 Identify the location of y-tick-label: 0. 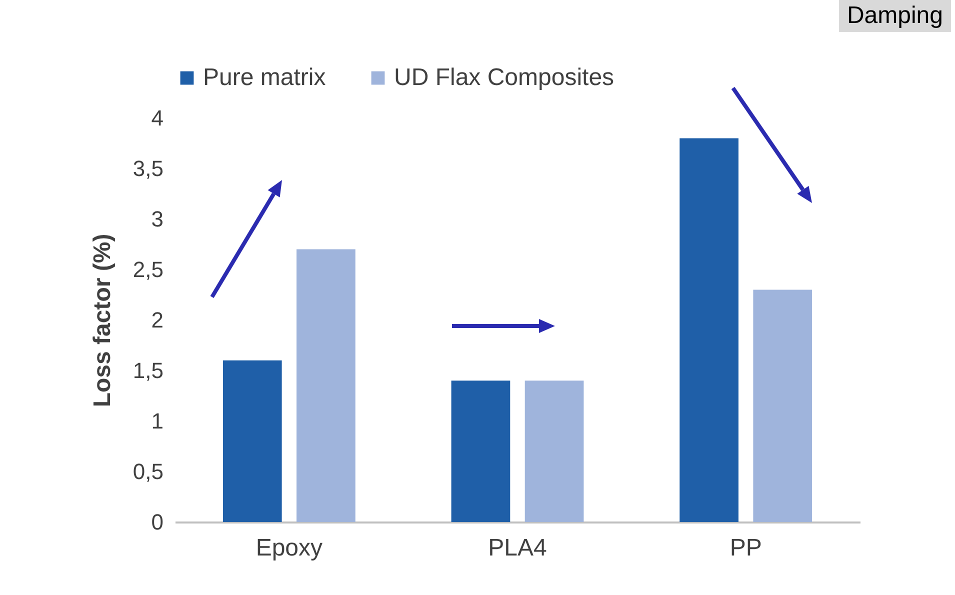
(157, 522).